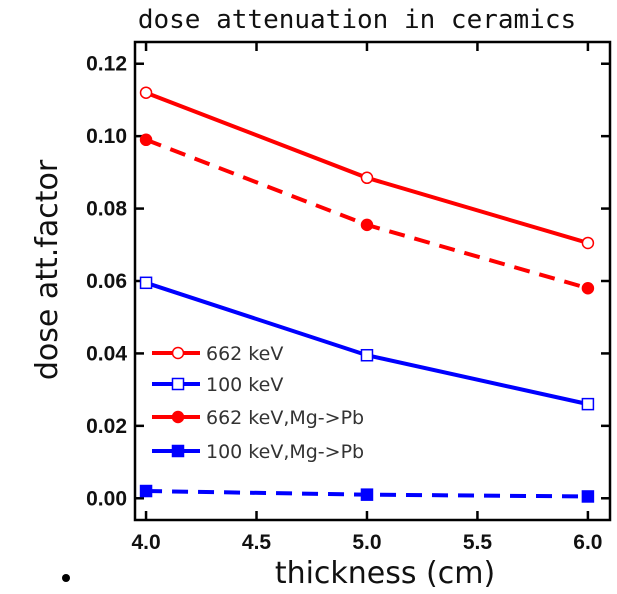  I want to click on legend-entry: 100 keV, so click(217, 385).